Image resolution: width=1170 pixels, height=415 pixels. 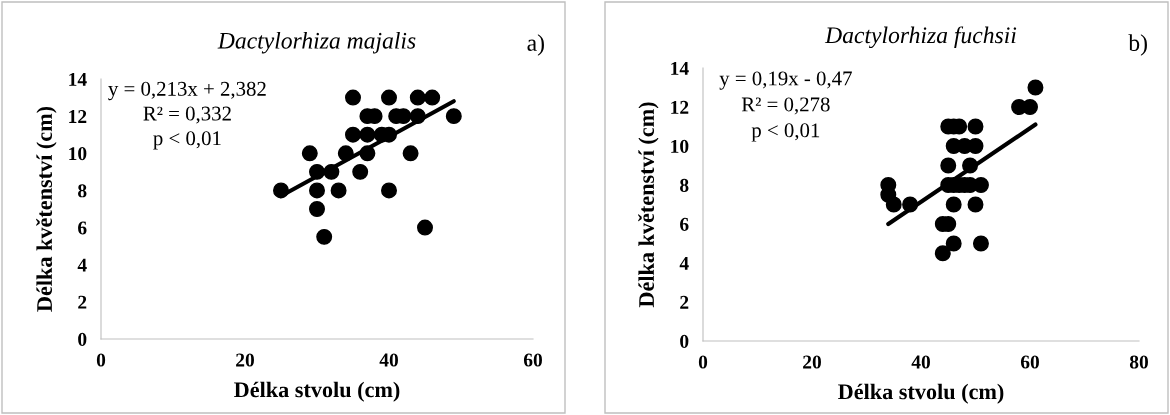 What do you see at coordinates (1138, 362) in the screenshot?
I see `x-tick-label: 80` at bounding box center [1138, 362].